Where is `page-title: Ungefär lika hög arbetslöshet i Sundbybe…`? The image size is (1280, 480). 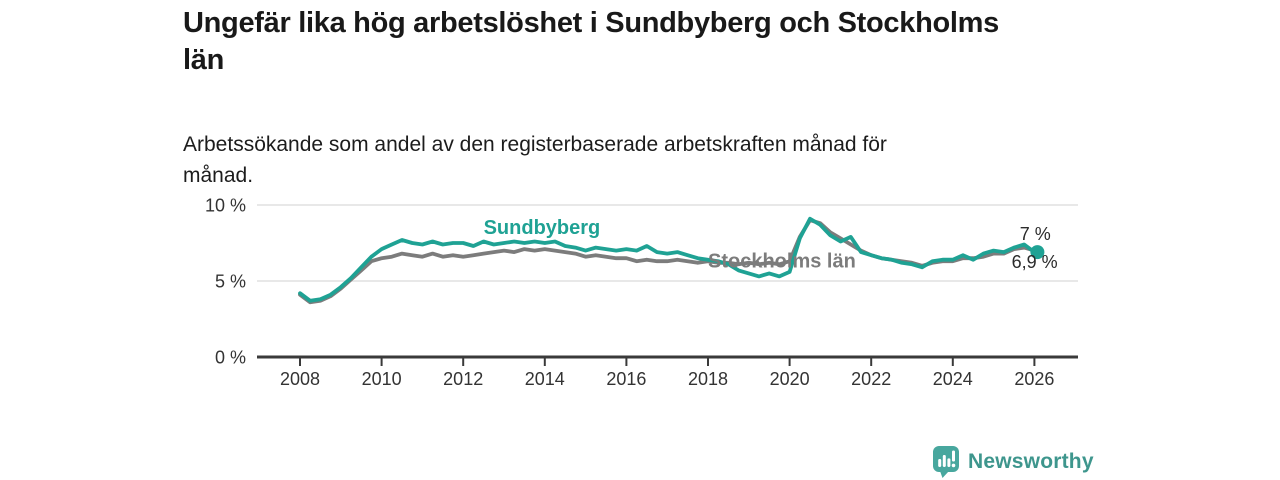 page-title: Ungefär lika hög arbetslöshet i Sundbybe… is located at coordinates (653, 42).